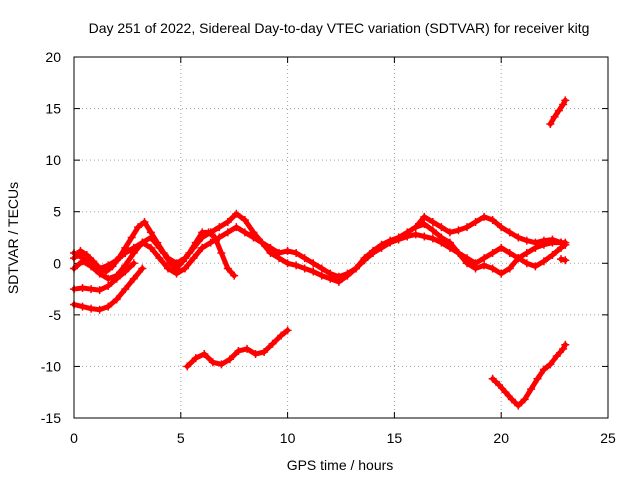 This screenshot has width=640, height=480. What do you see at coordinates (53, 57) in the screenshot?
I see `y-tick-label: 20` at bounding box center [53, 57].